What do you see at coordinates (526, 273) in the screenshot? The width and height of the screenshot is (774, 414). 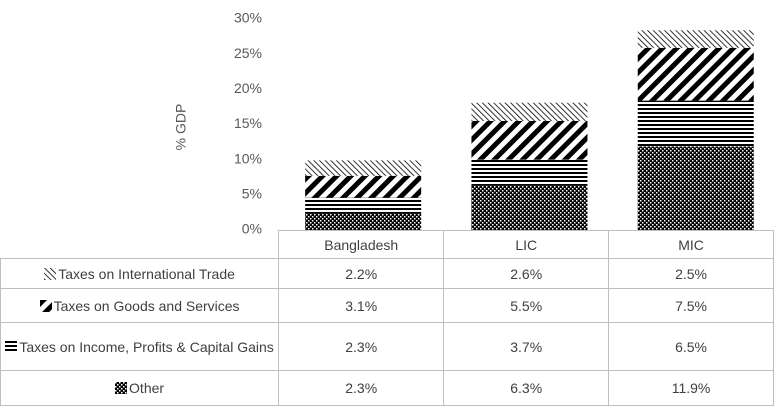 I see `data-label: 2.6%` at bounding box center [526, 273].